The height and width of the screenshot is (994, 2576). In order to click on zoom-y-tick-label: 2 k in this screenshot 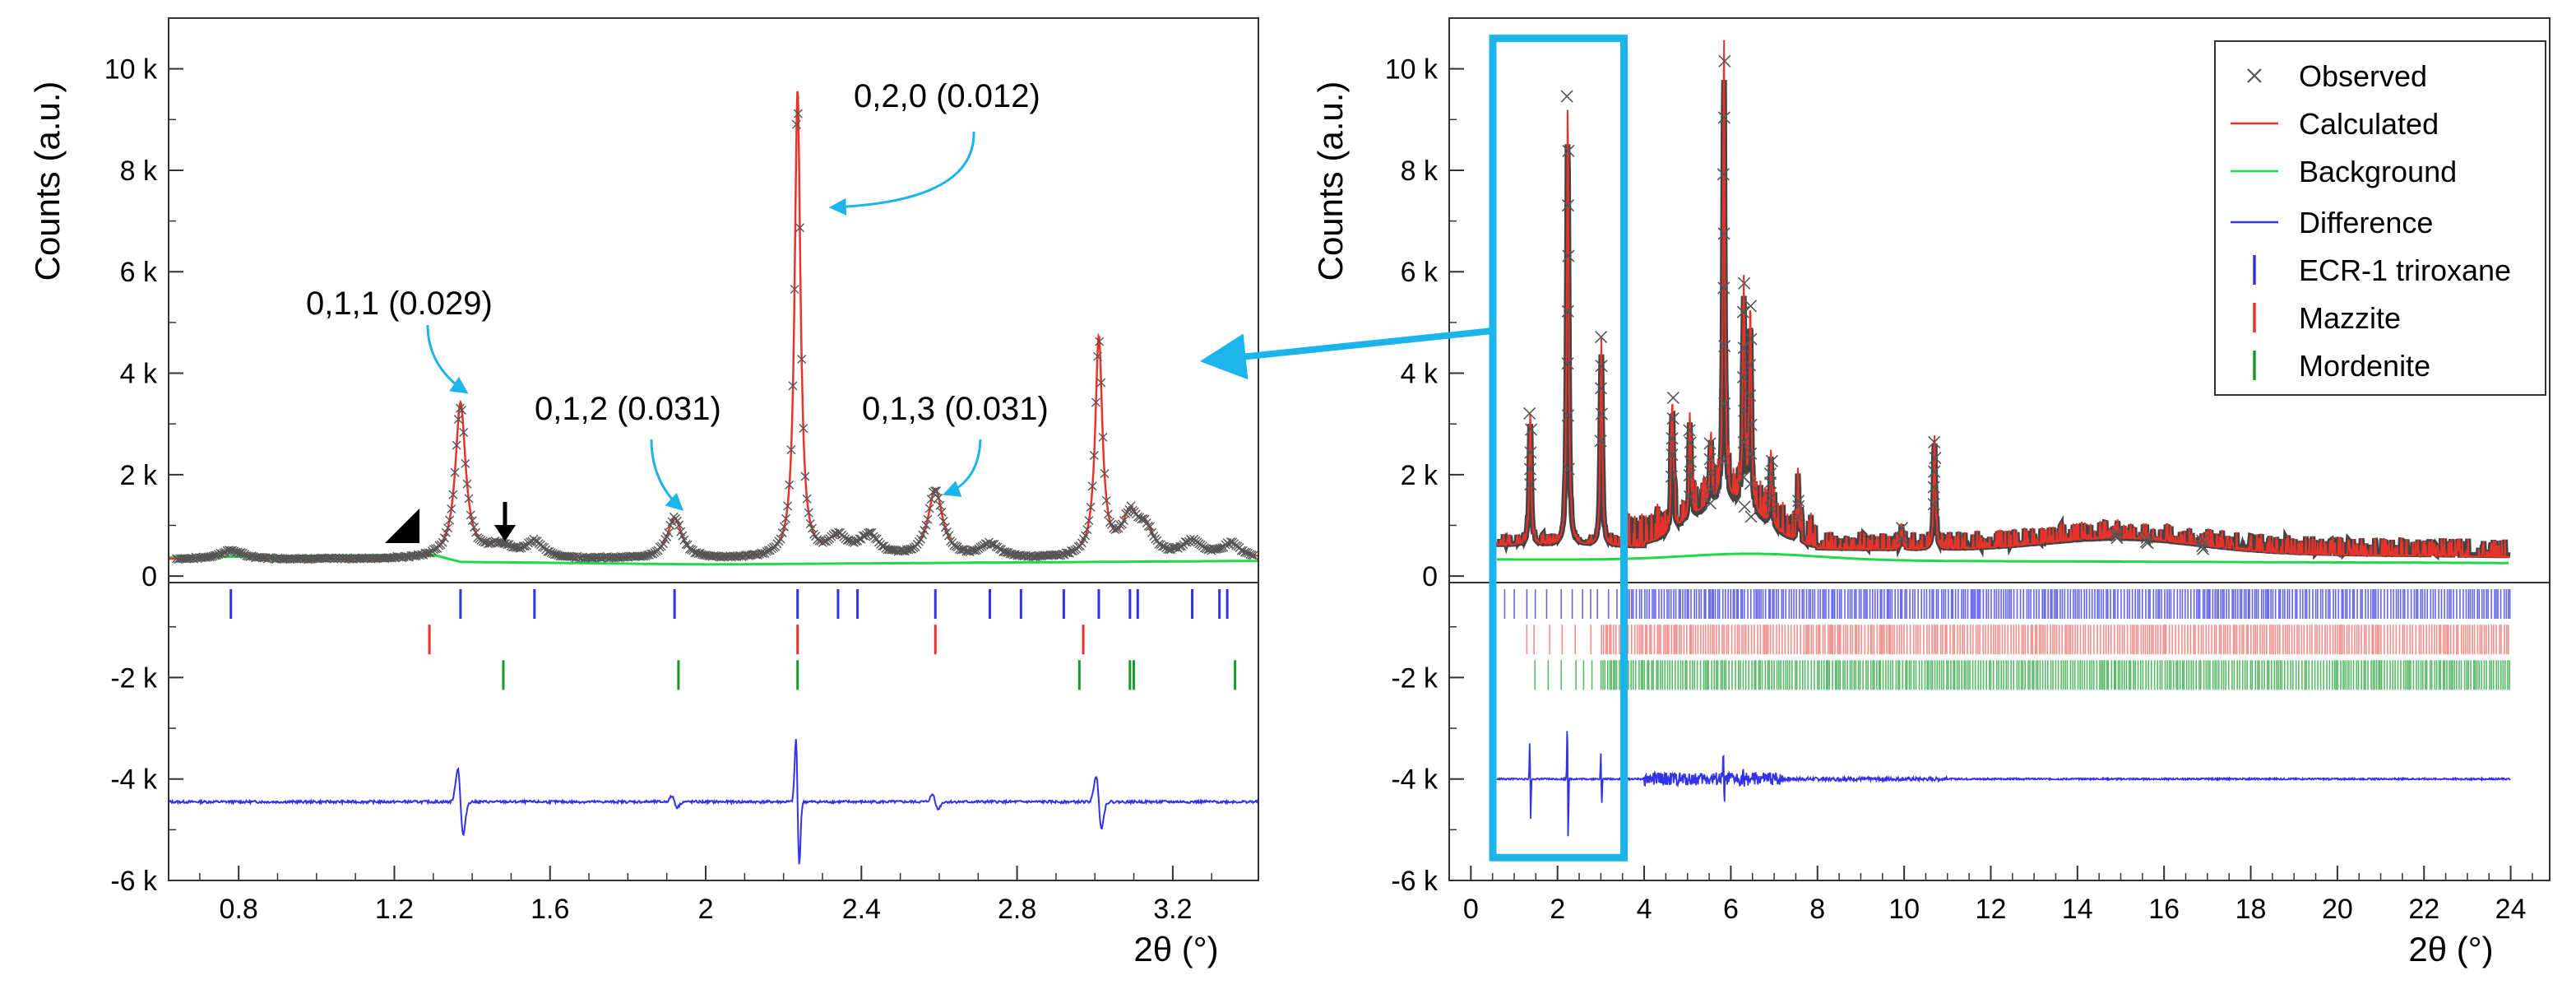, I will do `click(139, 475)`.